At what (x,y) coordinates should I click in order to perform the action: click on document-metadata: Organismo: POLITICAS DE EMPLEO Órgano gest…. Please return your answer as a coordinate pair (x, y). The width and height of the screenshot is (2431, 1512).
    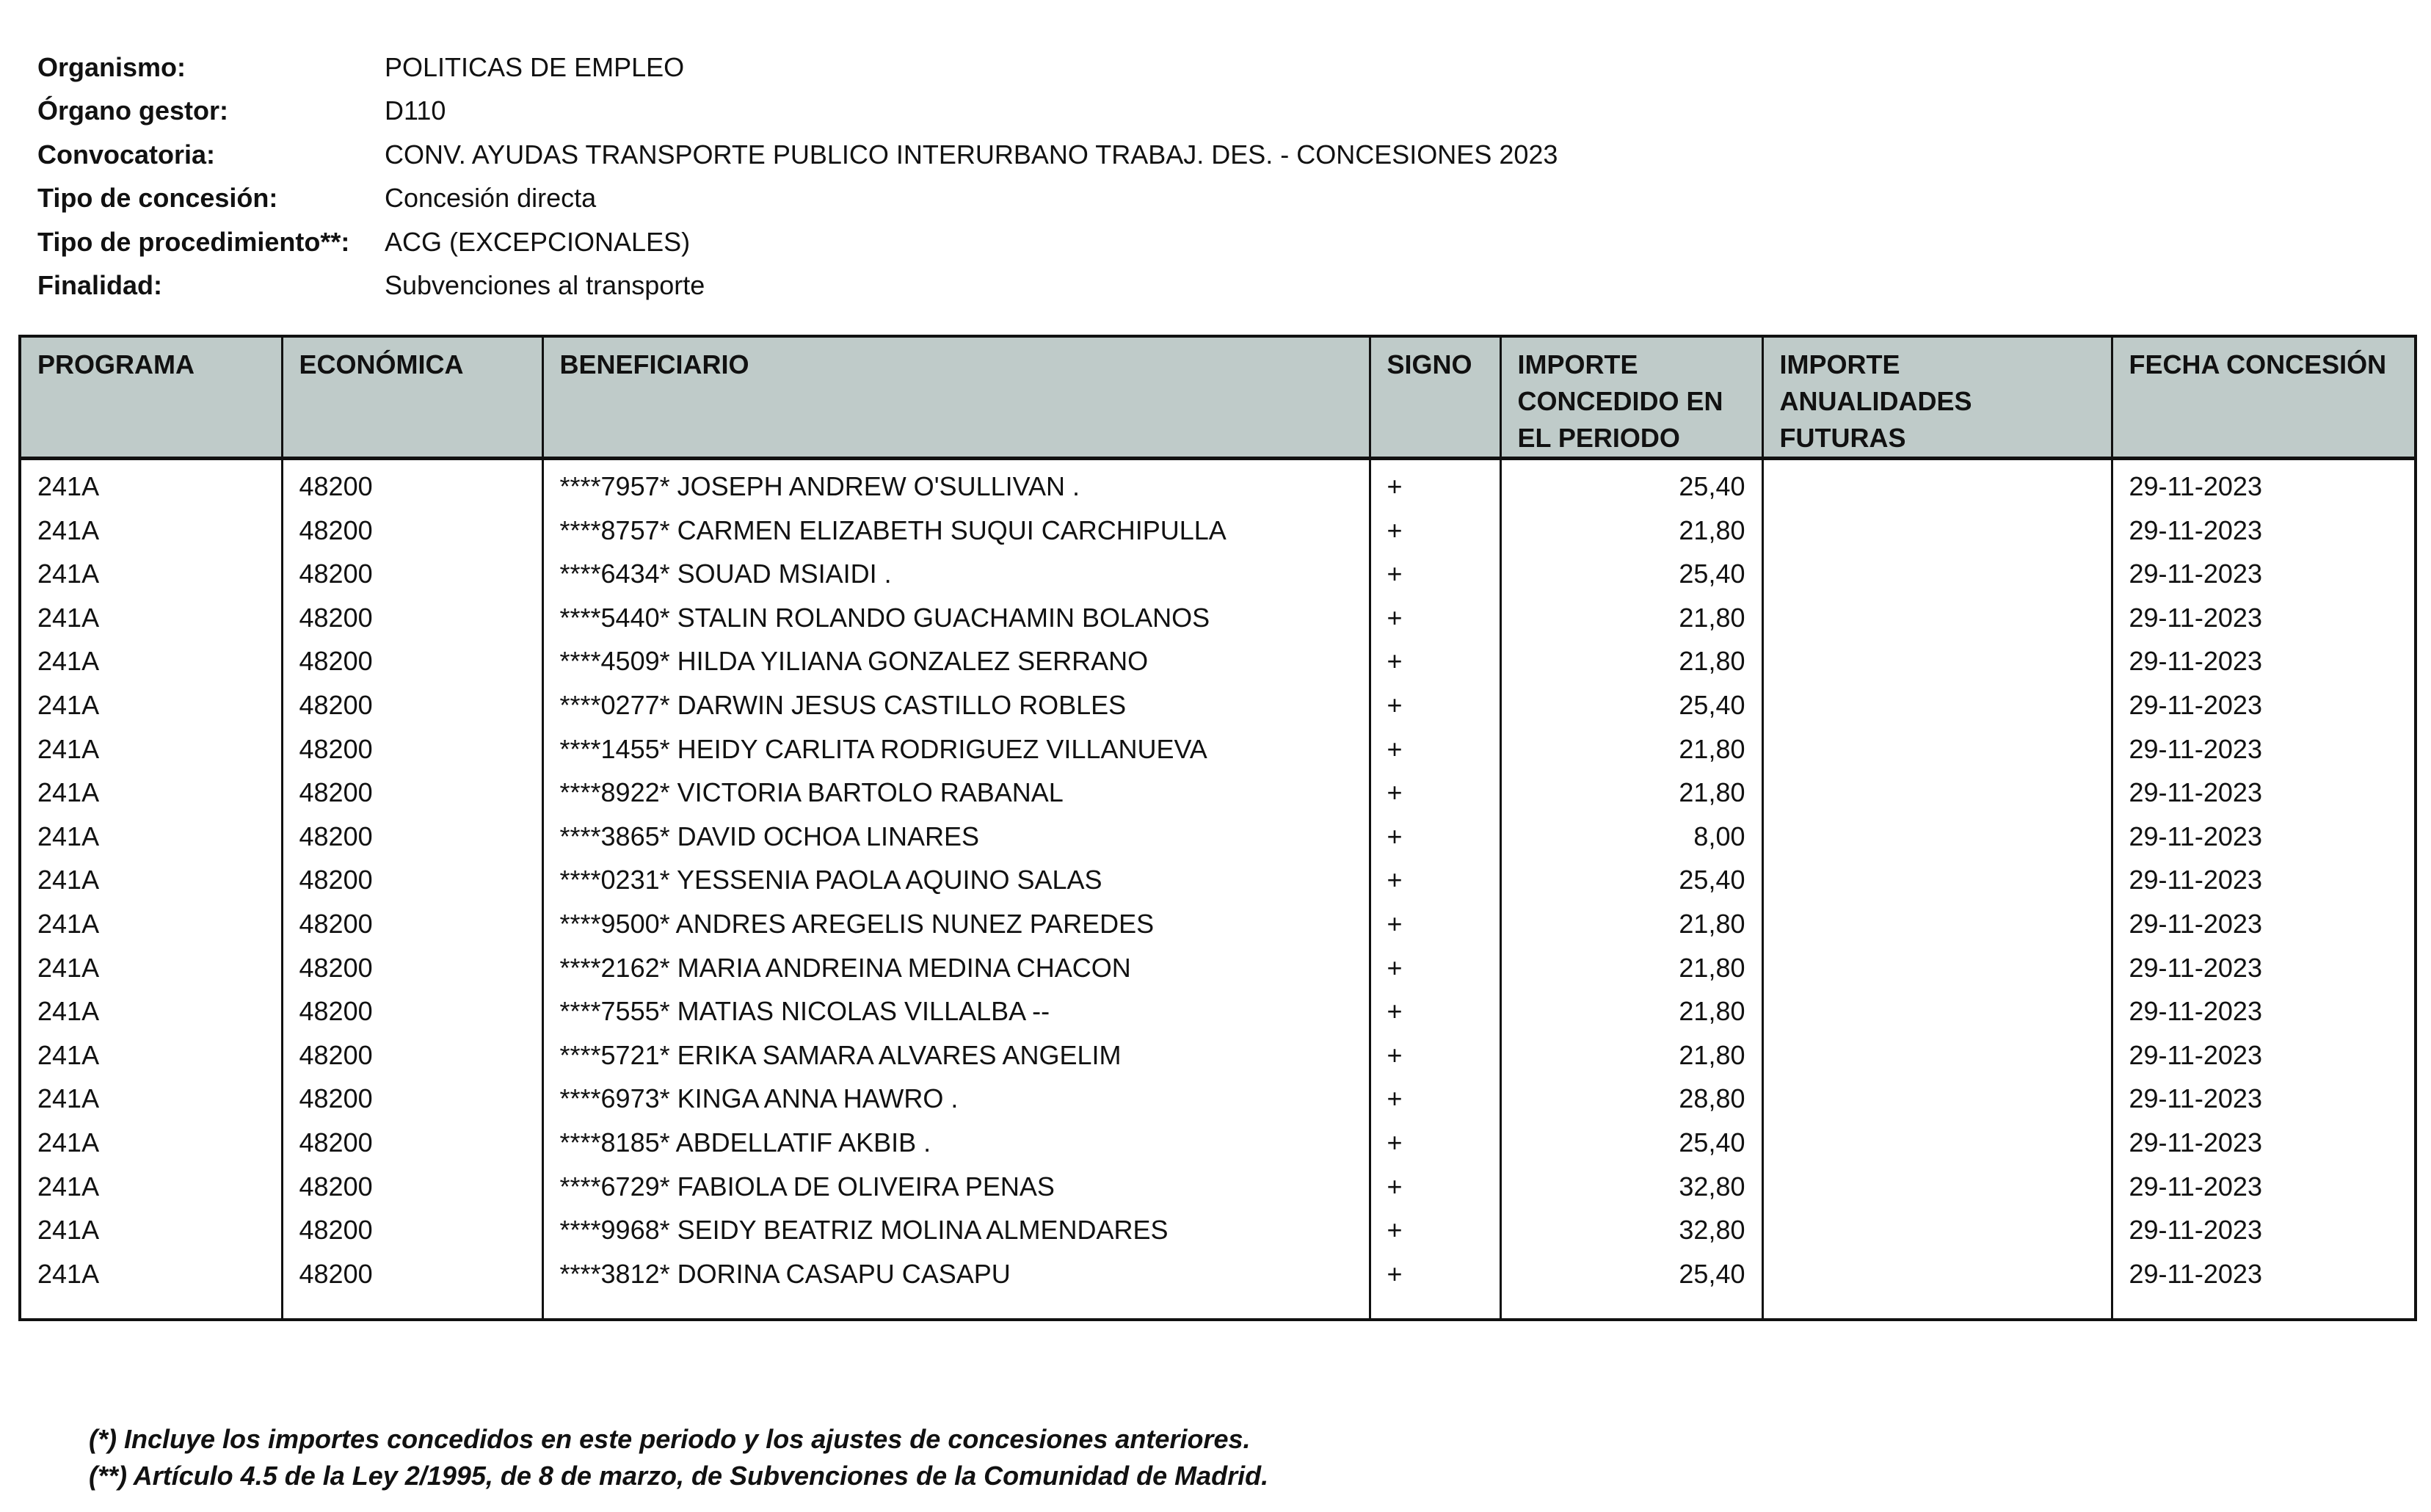
    Looking at the image, I should click on (797, 177).